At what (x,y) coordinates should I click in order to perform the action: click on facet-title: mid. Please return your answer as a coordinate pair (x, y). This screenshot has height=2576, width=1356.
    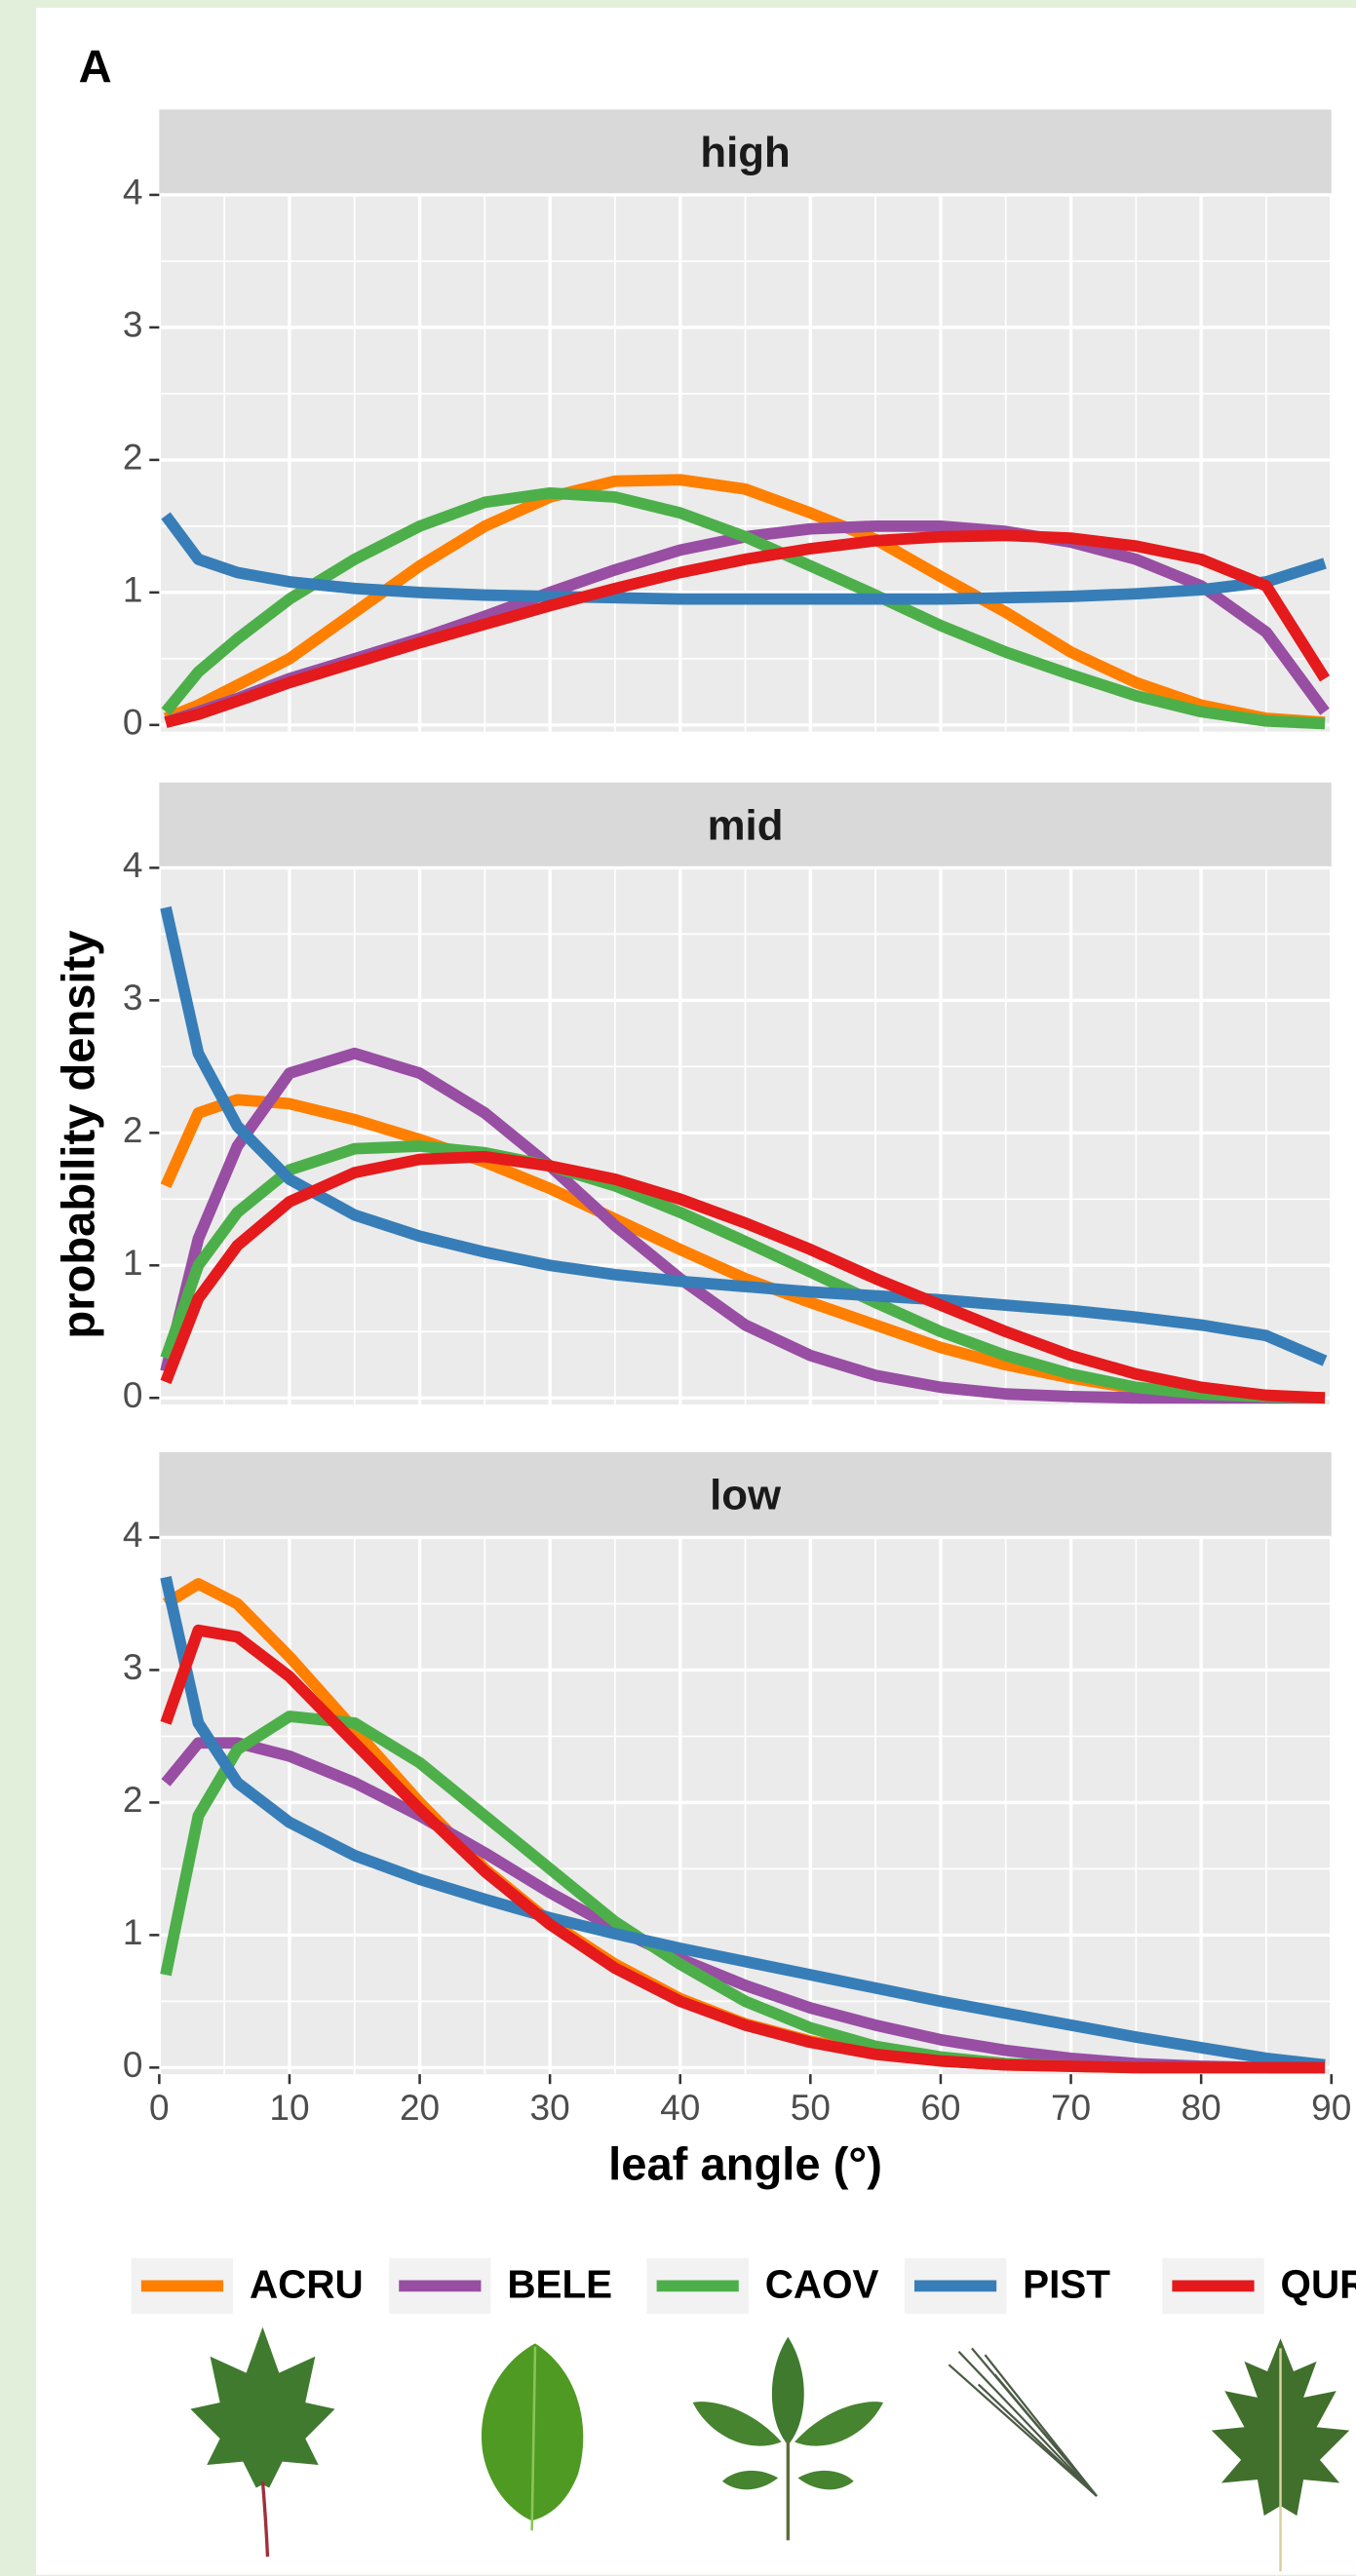
    Looking at the image, I should click on (746, 826).